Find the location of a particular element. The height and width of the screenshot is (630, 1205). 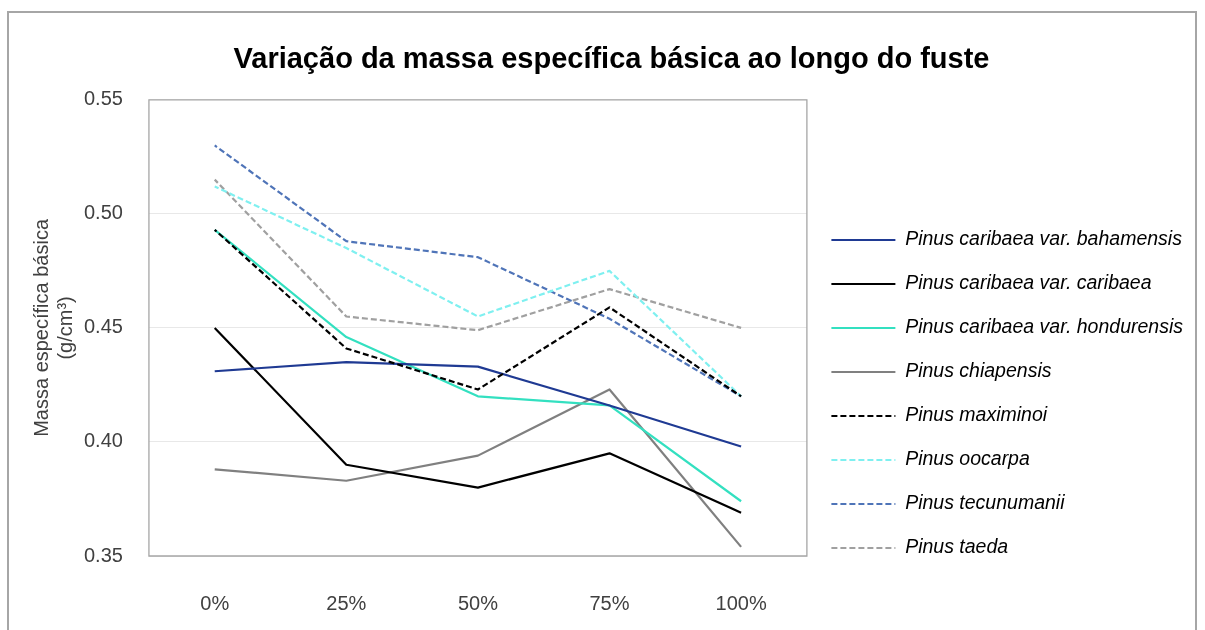

y-tick-label: 0.45 is located at coordinates (103, 326).